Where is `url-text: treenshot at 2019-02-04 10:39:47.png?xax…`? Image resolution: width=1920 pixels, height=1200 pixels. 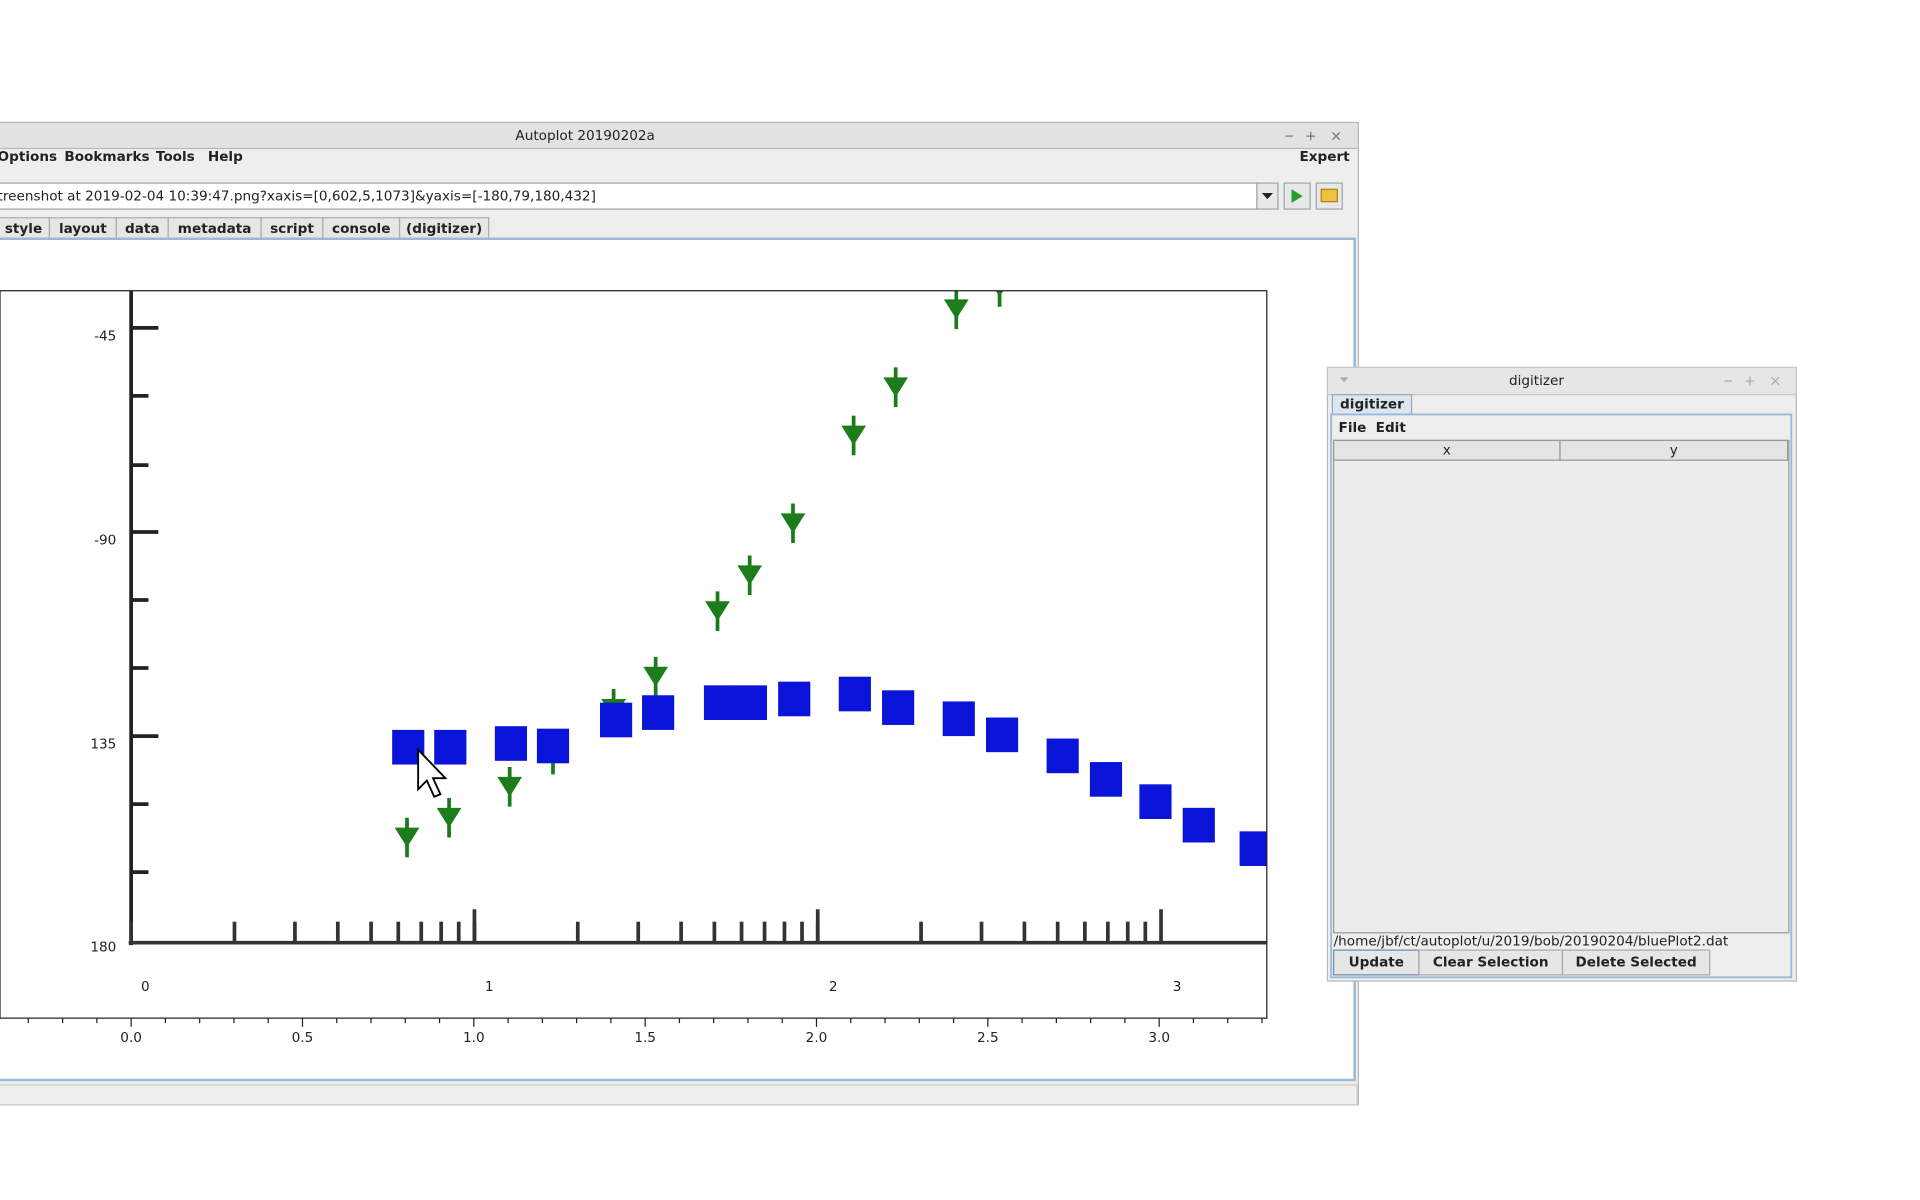
url-text: treenshot at 2019-02-04 10:39:47.png?xax… is located at coordinates (298, 197).